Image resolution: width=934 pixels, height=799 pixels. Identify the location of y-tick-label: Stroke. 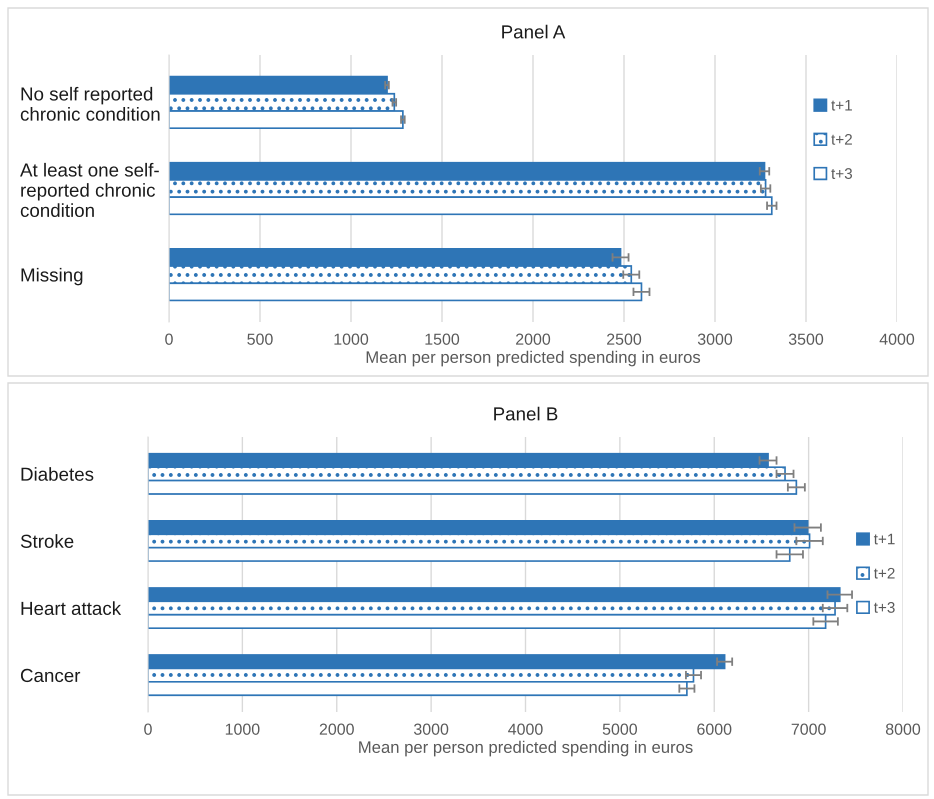
(47, 541).